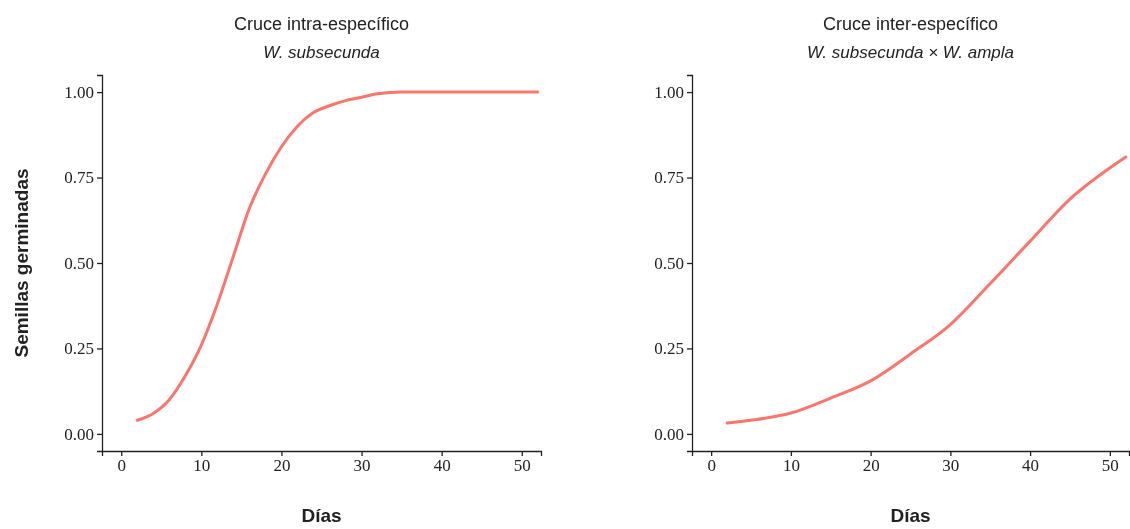  Describe the element at coordinates (910, 52) in the screenshot. I see `chart-subtitle: W. subsecunda × W. ampla` at that location.